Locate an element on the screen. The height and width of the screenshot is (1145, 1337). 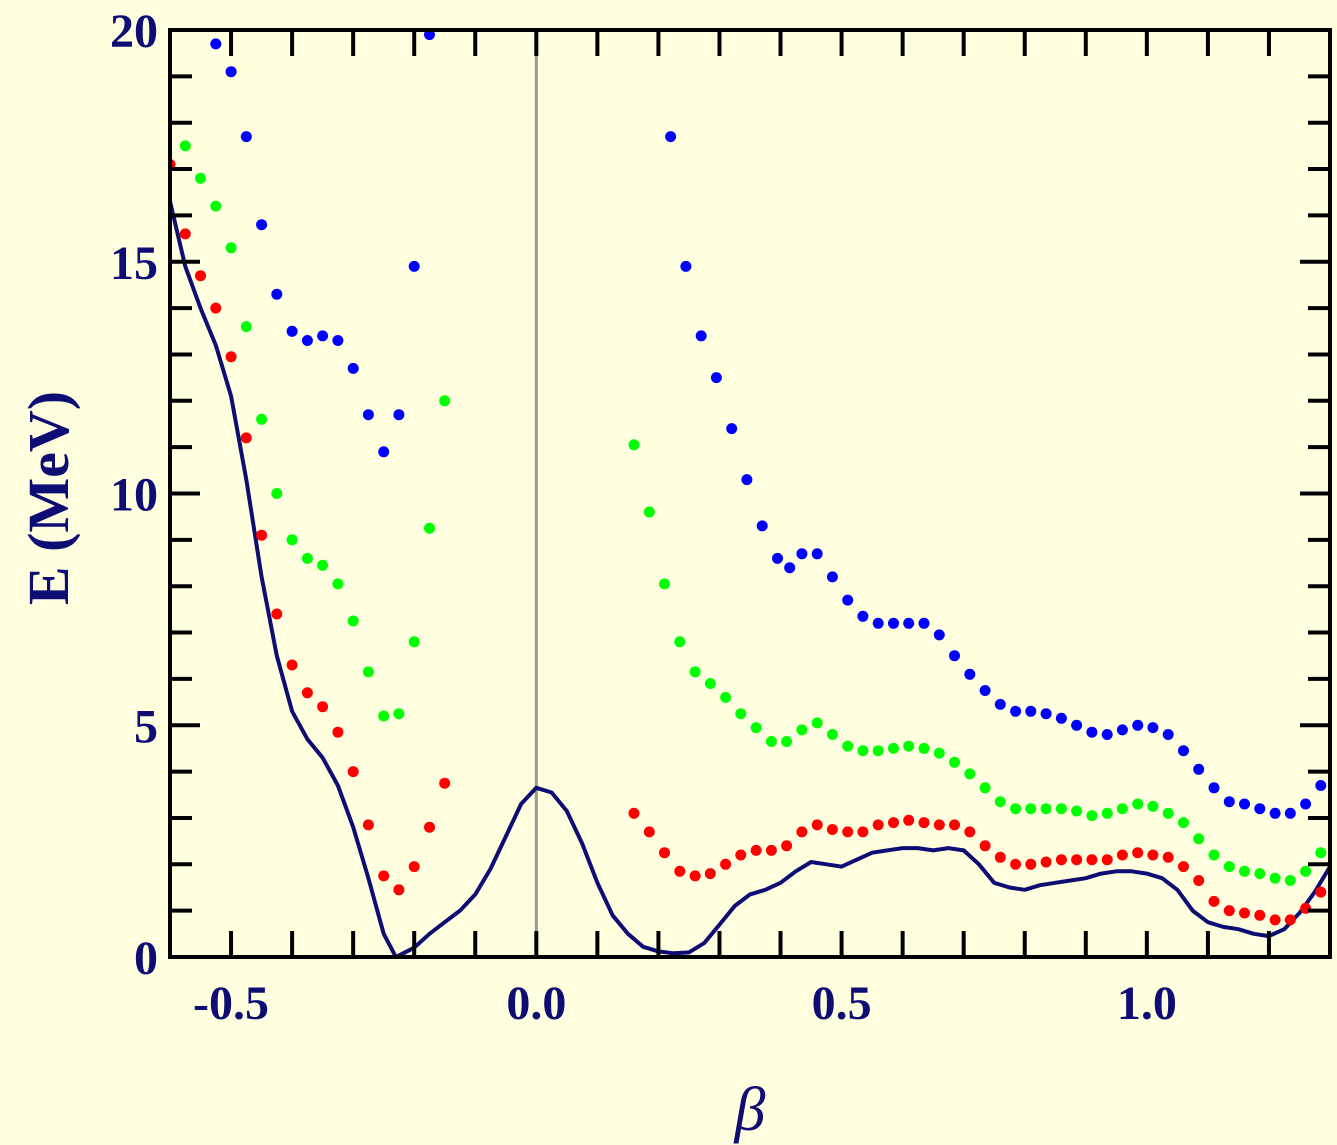
x-tick-label: 0.5 is located at coordinates (842, 1003).